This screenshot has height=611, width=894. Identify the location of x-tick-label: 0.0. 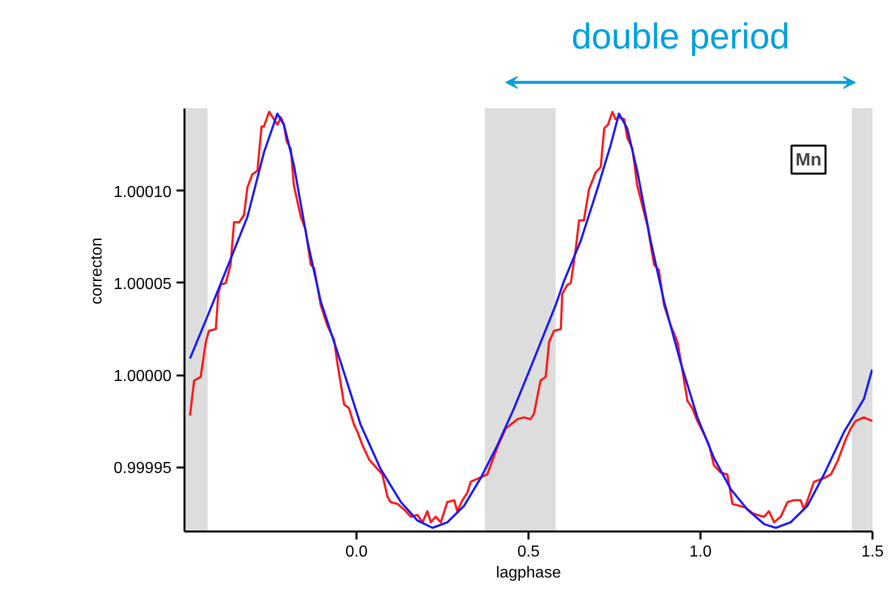
(356, 552).